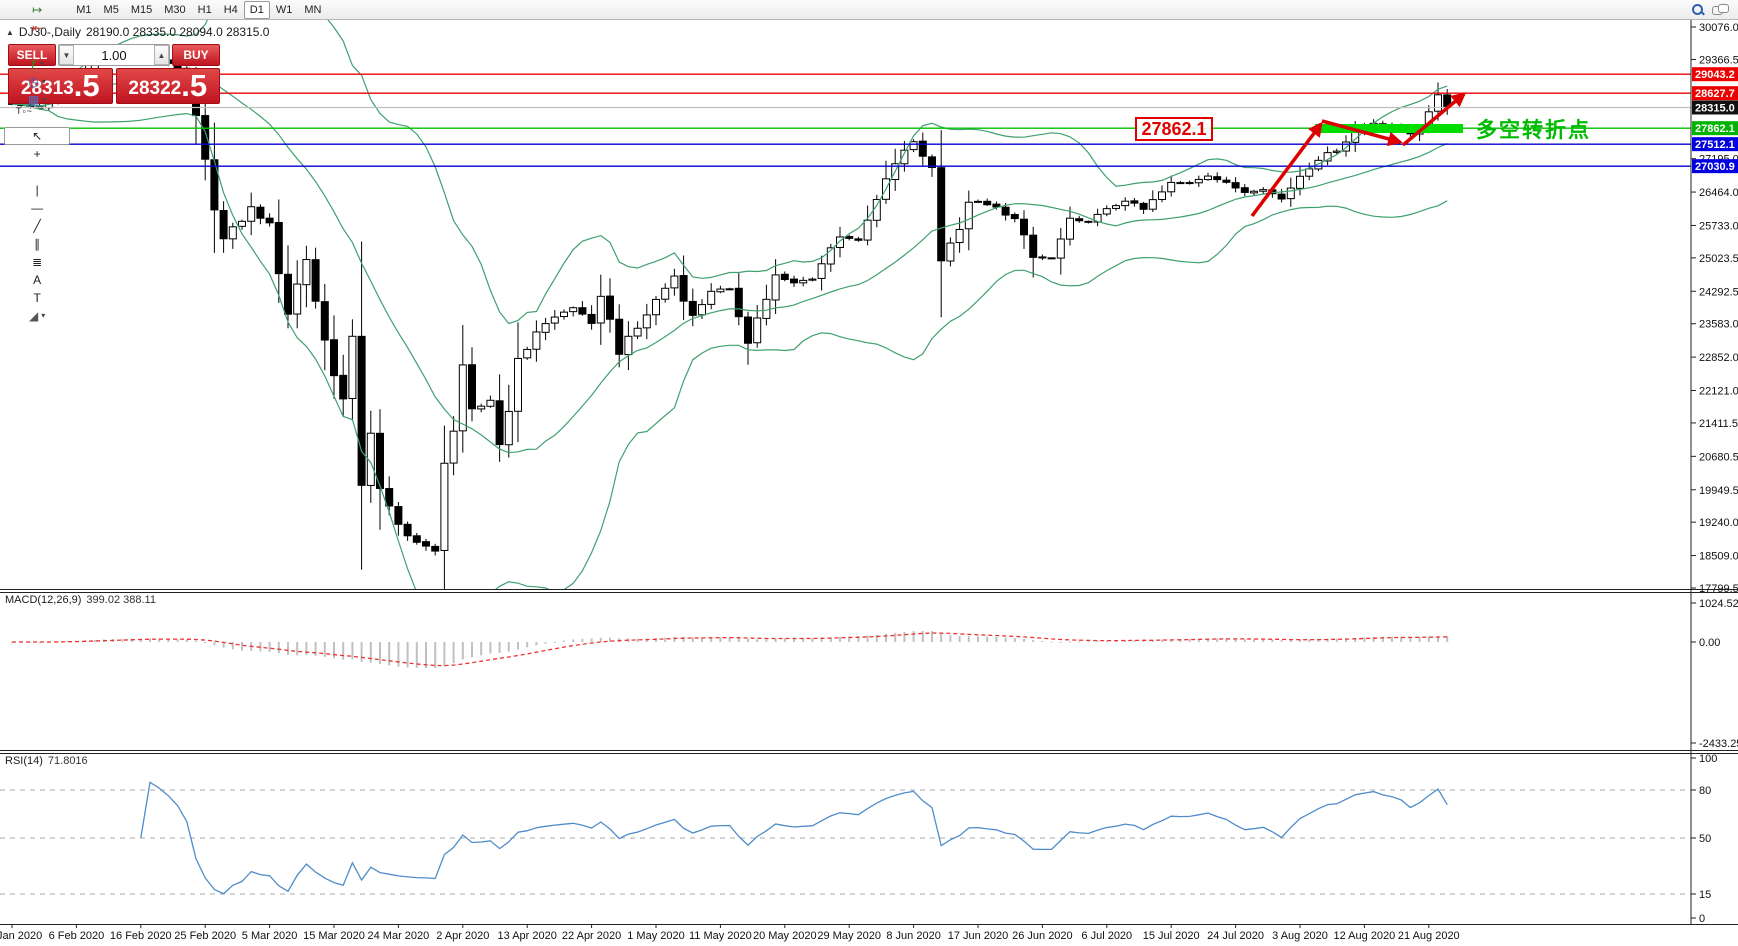  Describe the element at coordinates (33, 63) in the screenshot. I see `indicators-icon: ƒ` at that location.